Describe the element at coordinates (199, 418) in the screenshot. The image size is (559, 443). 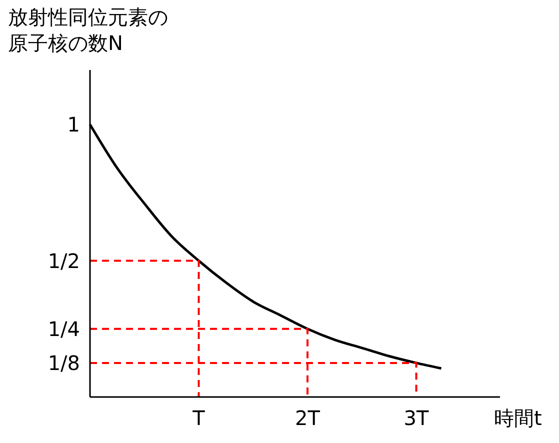
I see `x-tick-label: T` at that location.